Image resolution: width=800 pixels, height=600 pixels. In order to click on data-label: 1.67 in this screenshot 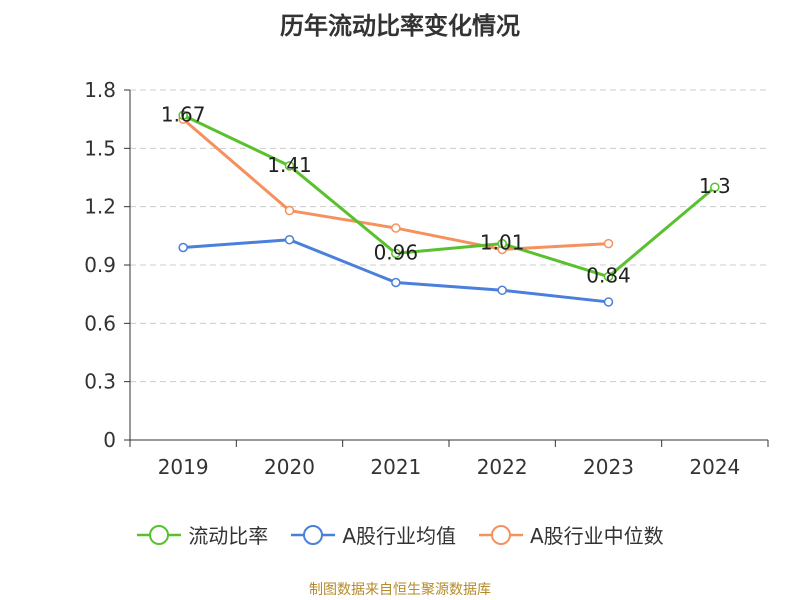, I will do `click(183, 114)`.